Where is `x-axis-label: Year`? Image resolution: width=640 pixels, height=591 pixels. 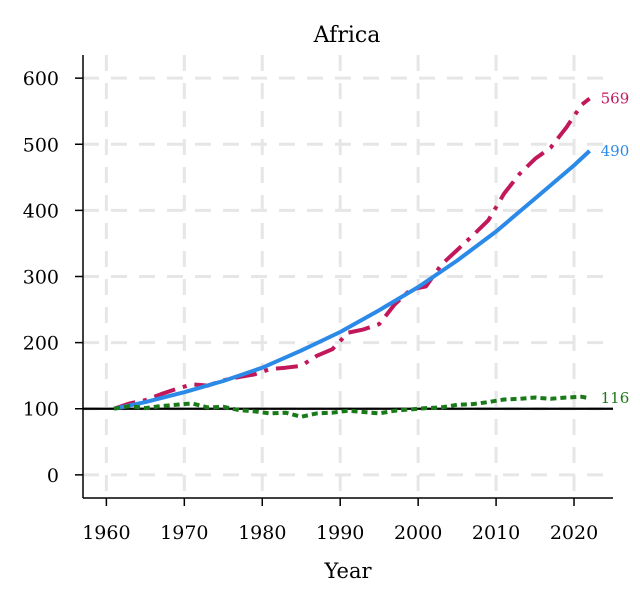 x-axis-label: Year is located at coordinates (347, 571).